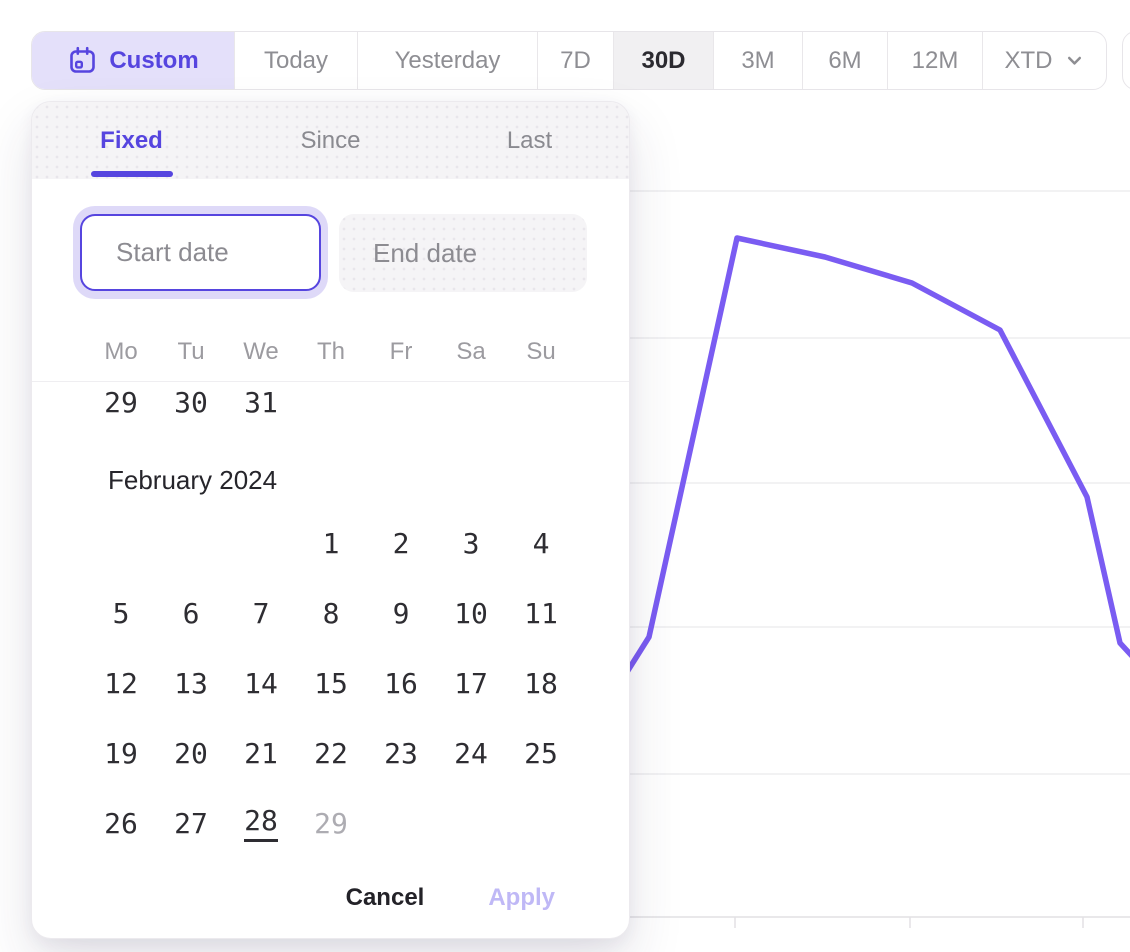  I want to click on calendar-day-16: 16, so click(401, 683).